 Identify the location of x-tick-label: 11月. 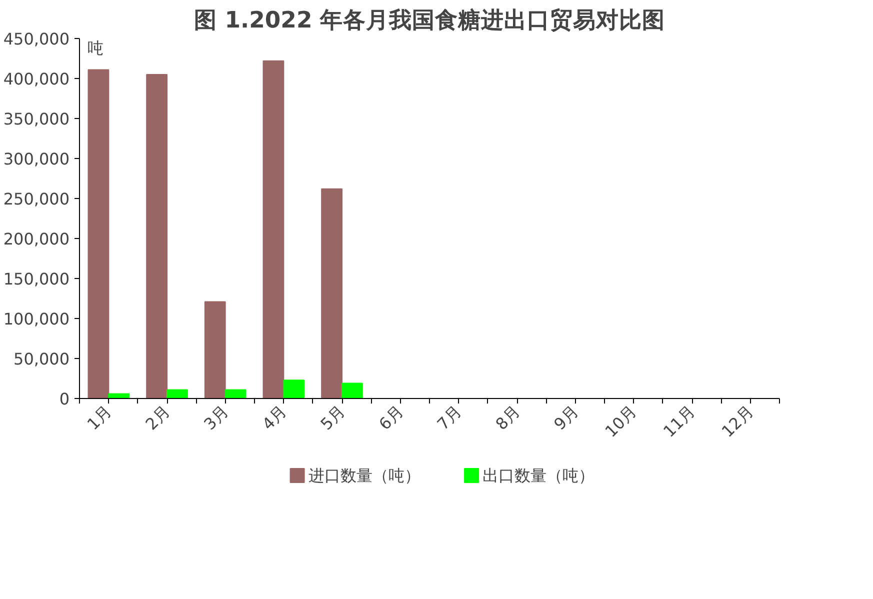
(679, 421).